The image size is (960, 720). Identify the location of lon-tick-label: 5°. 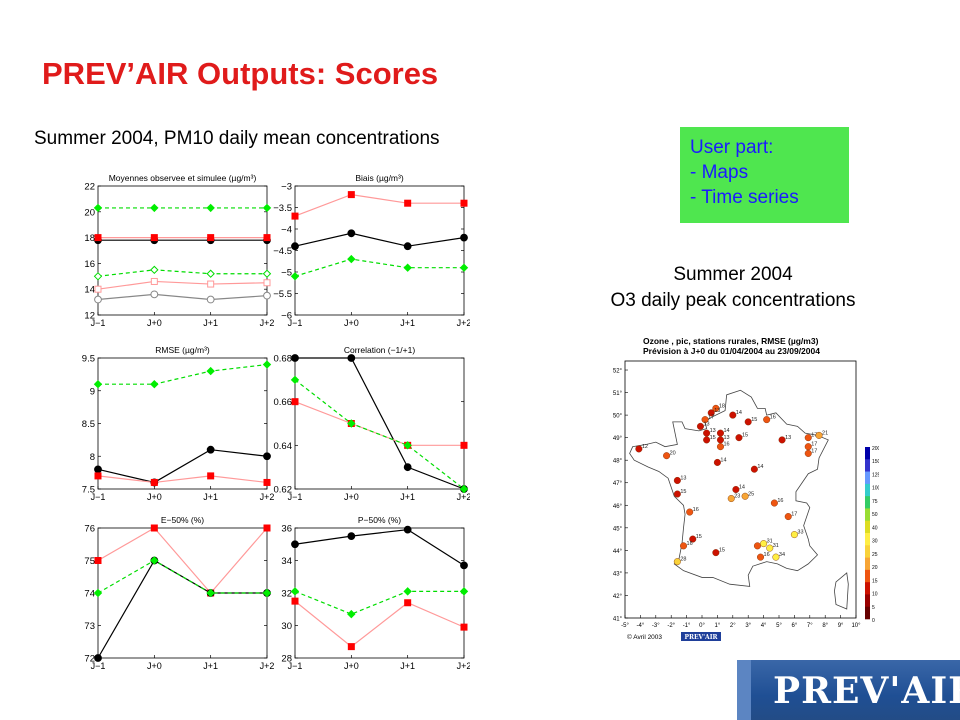
(779, 626).